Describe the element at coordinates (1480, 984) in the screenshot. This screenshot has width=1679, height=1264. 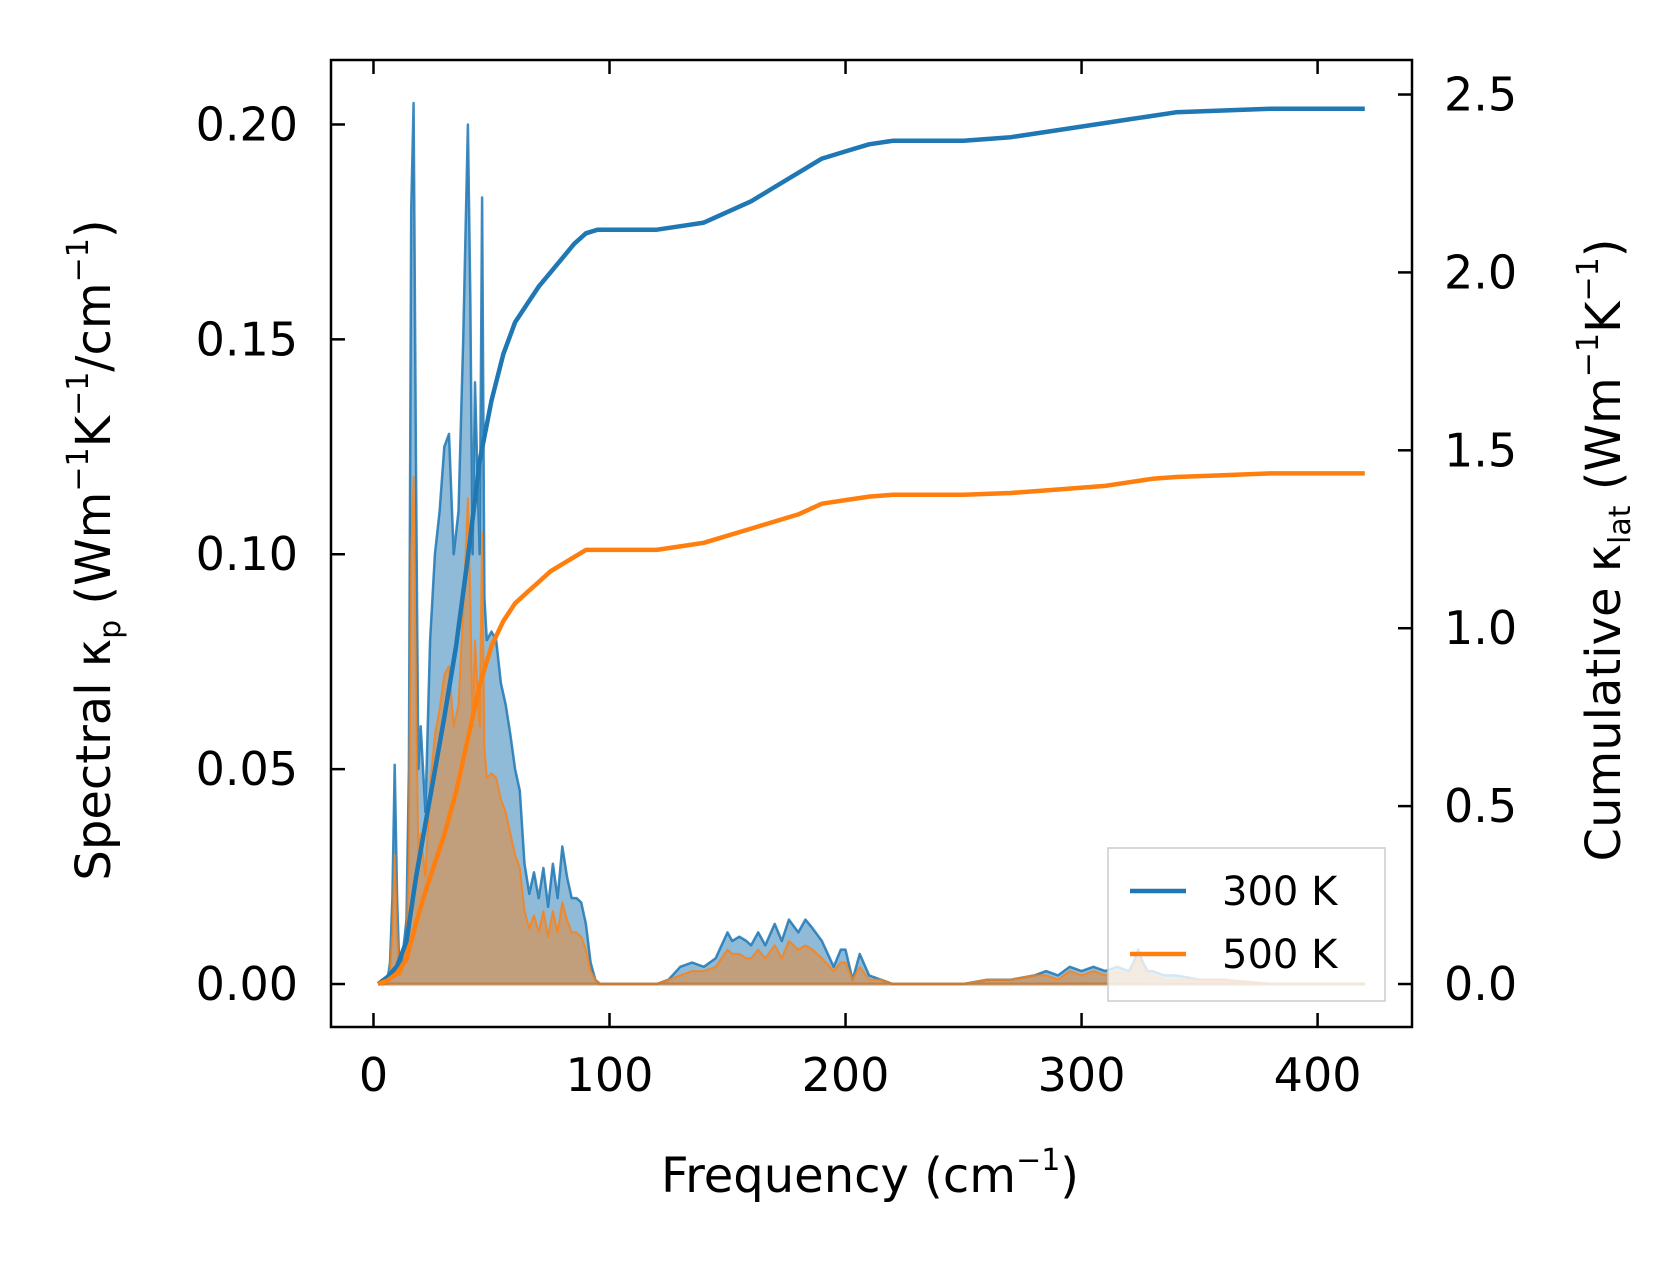
I see `y-tick-label-right: 0.0` at that location.